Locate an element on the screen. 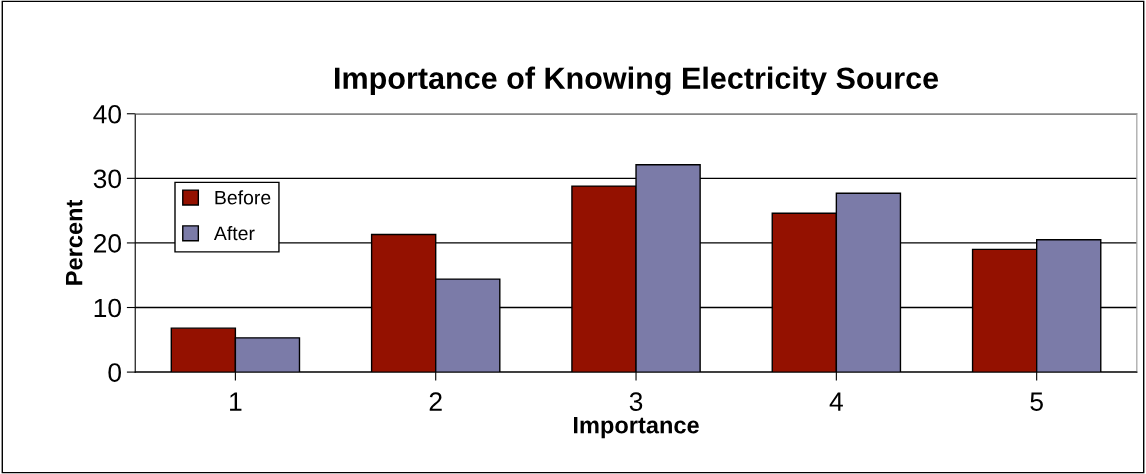 This screenshot has width=1146, height=474. y-tick-label: 0 is located at coordinates (114, 372).